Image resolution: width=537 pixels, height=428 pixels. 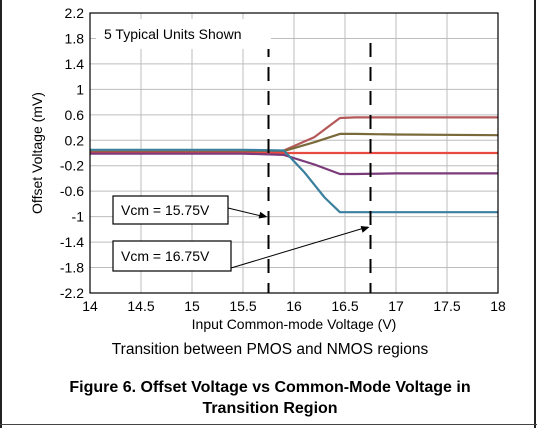 I want to click on y-tick-label: -0.6, so click(x=72, y=191).